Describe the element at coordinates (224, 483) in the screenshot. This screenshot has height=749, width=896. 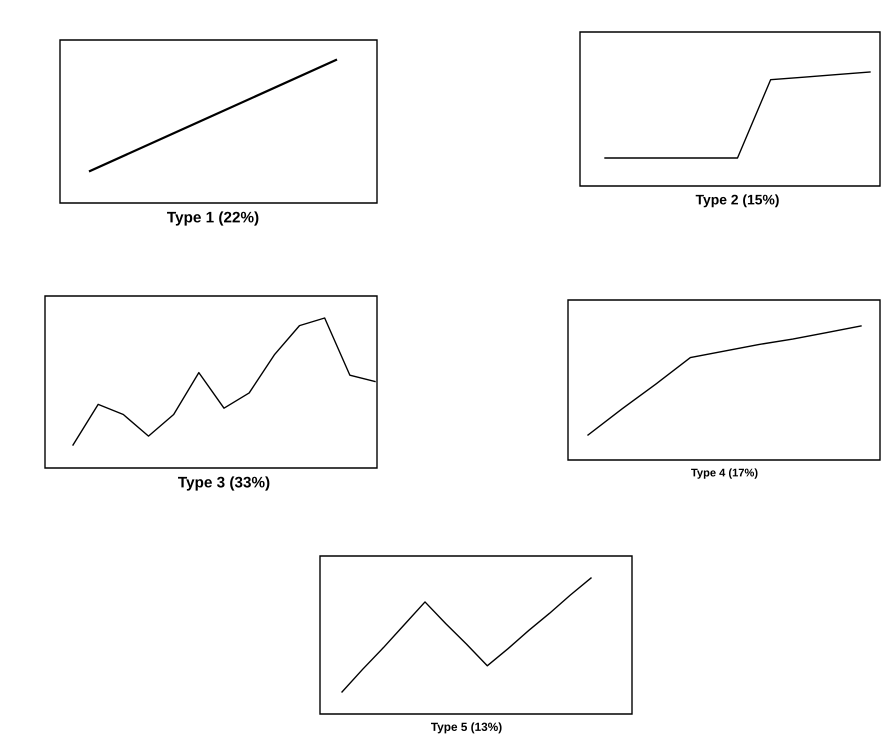
I see `x-axis-title: Type 3 (33%)` at that location.